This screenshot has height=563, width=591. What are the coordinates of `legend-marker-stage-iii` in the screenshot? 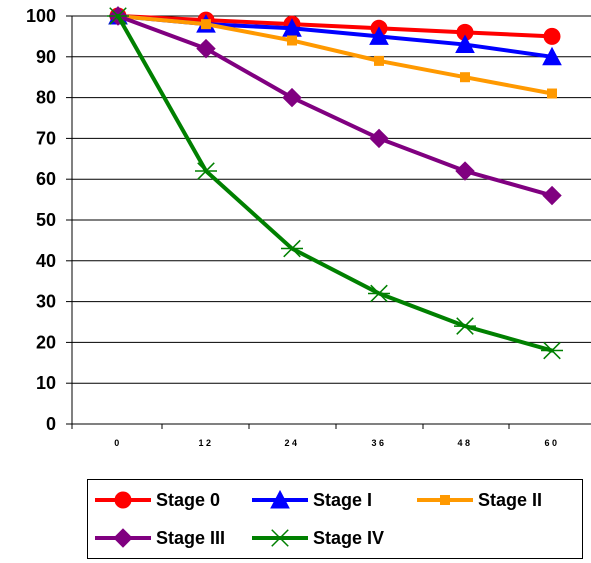 It's located at (123, 538).